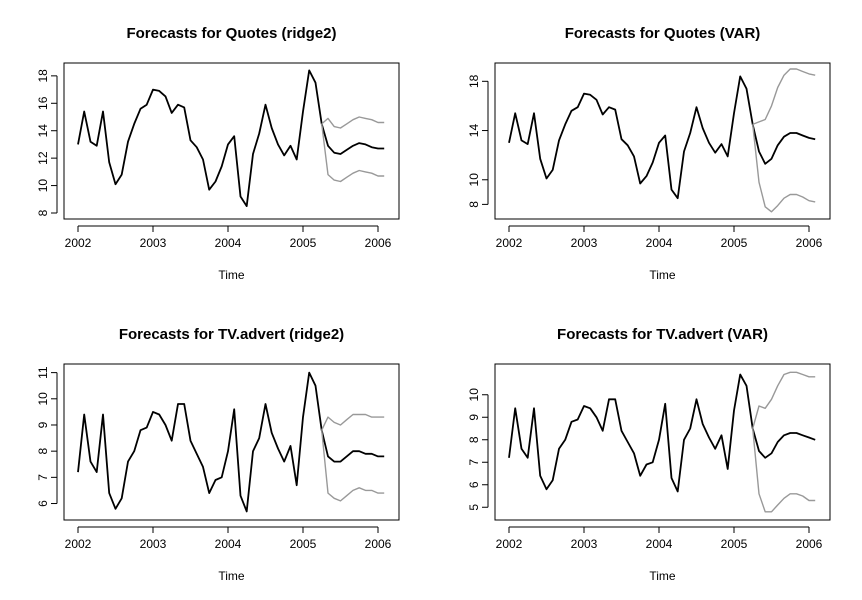  I want to click on y-tick-label: 12, so click(43, 158).